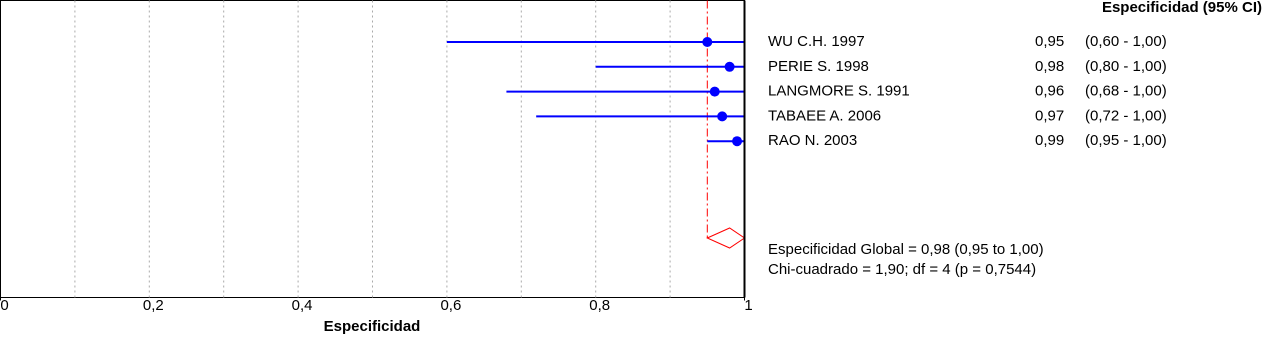 This screenshot has width=1264, height=348. Describe the element at coordinates (599, 305) in the screenshot. I see `x-tick-label: 0,8` at that location.